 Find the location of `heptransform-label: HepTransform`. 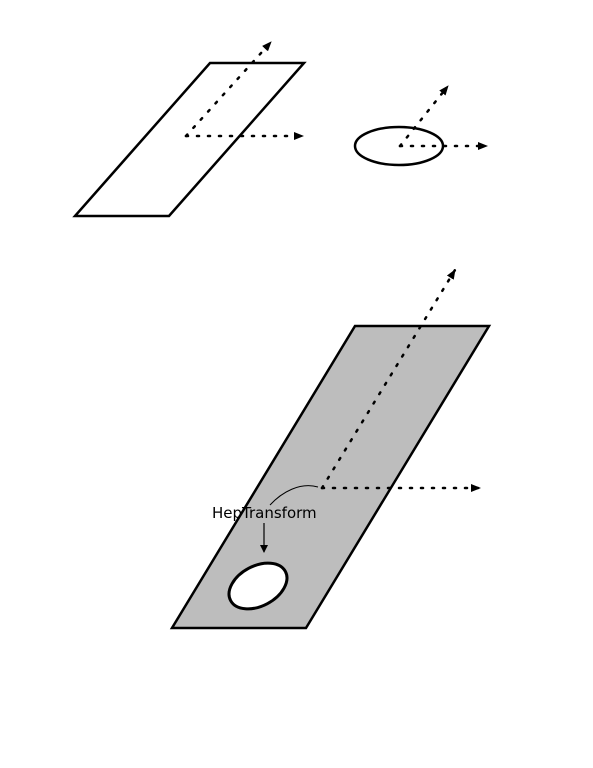

heptransform-label: HepTransform is located at coordinates (264, 513).